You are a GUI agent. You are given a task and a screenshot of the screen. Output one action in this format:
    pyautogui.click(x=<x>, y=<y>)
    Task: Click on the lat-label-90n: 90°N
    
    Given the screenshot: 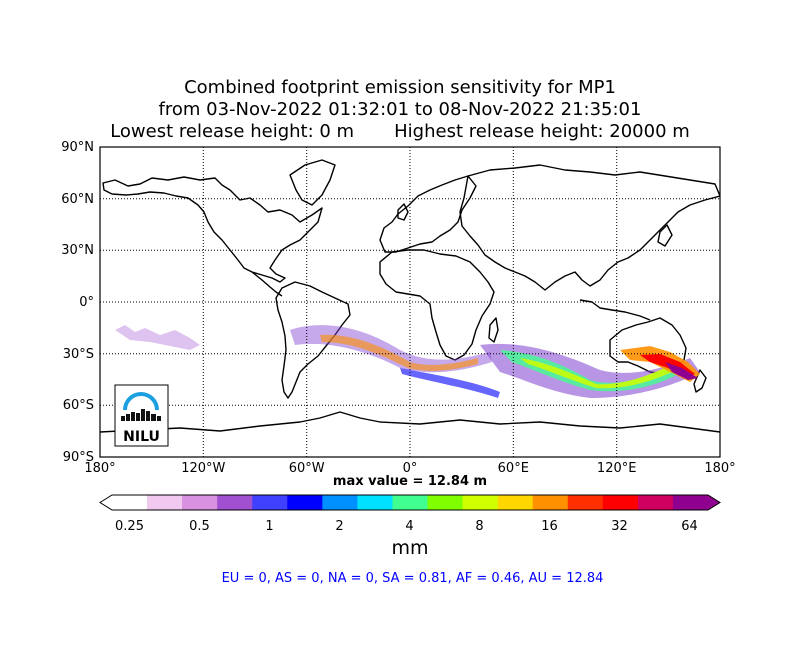 What is the action you would take?
    pyautogui.click(x=77, y=147)
    